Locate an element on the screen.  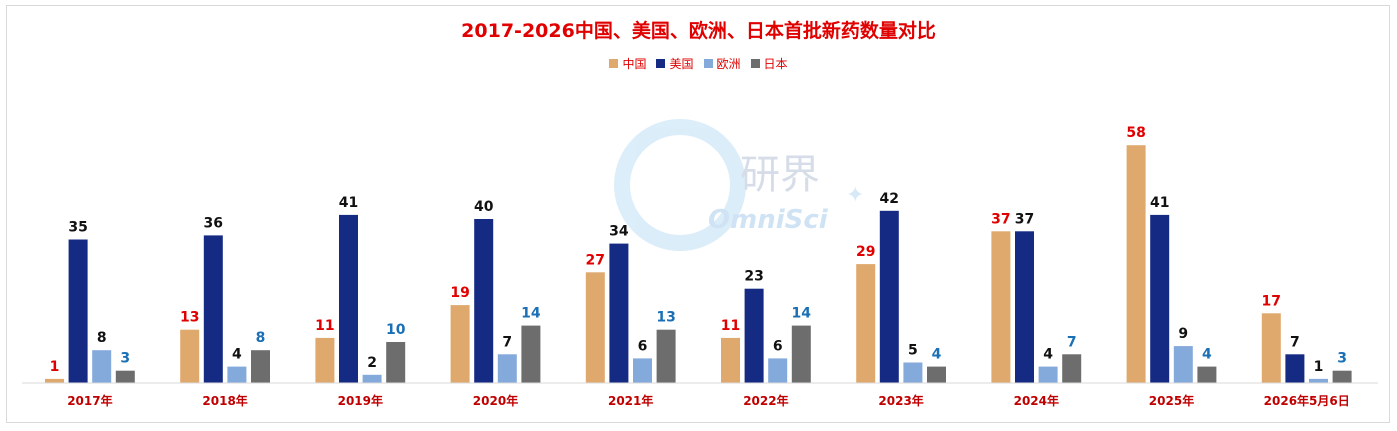
bar-日本-6 is located at coordinates (936, 374).